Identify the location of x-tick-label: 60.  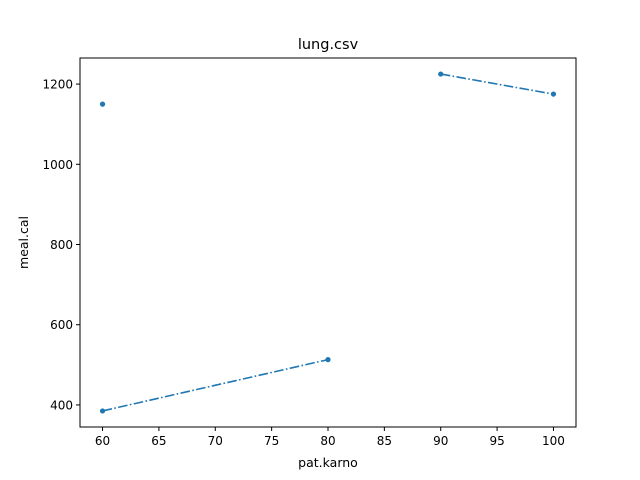
(102, 441).